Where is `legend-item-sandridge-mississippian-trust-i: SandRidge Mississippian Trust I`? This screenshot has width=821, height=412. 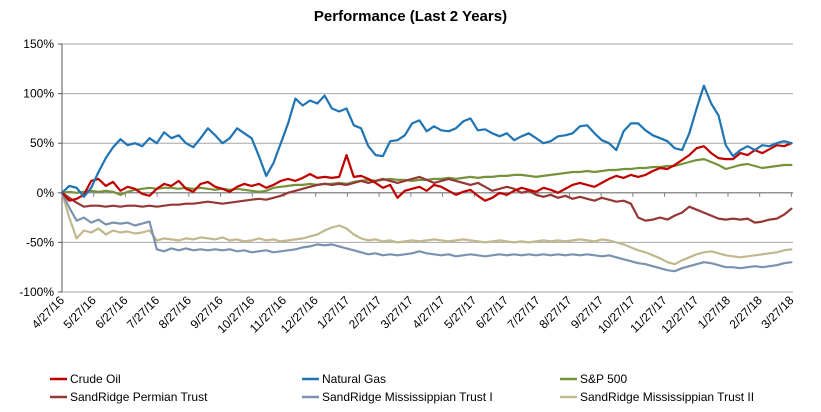 legend-item-sandridge-mississippian-trust-i: SandRidge Mississippian Trust I is located at coordinates (397, 397).